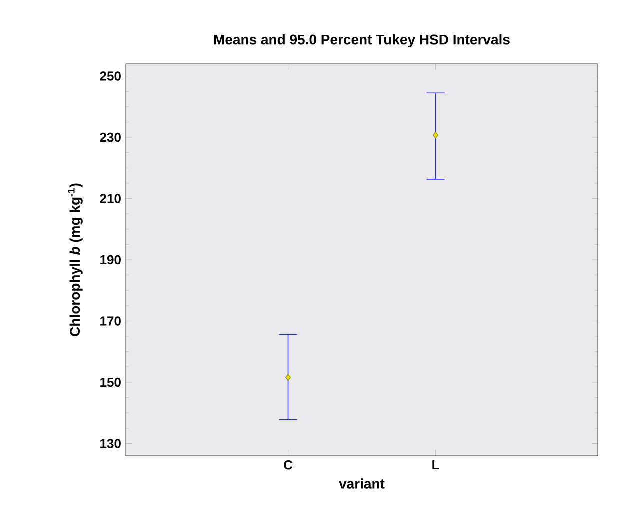 The image size is (630, 517). I want to click on y-axis-title: Chlorophyll b (mg kg$^{-1}$), so click(75, 260).